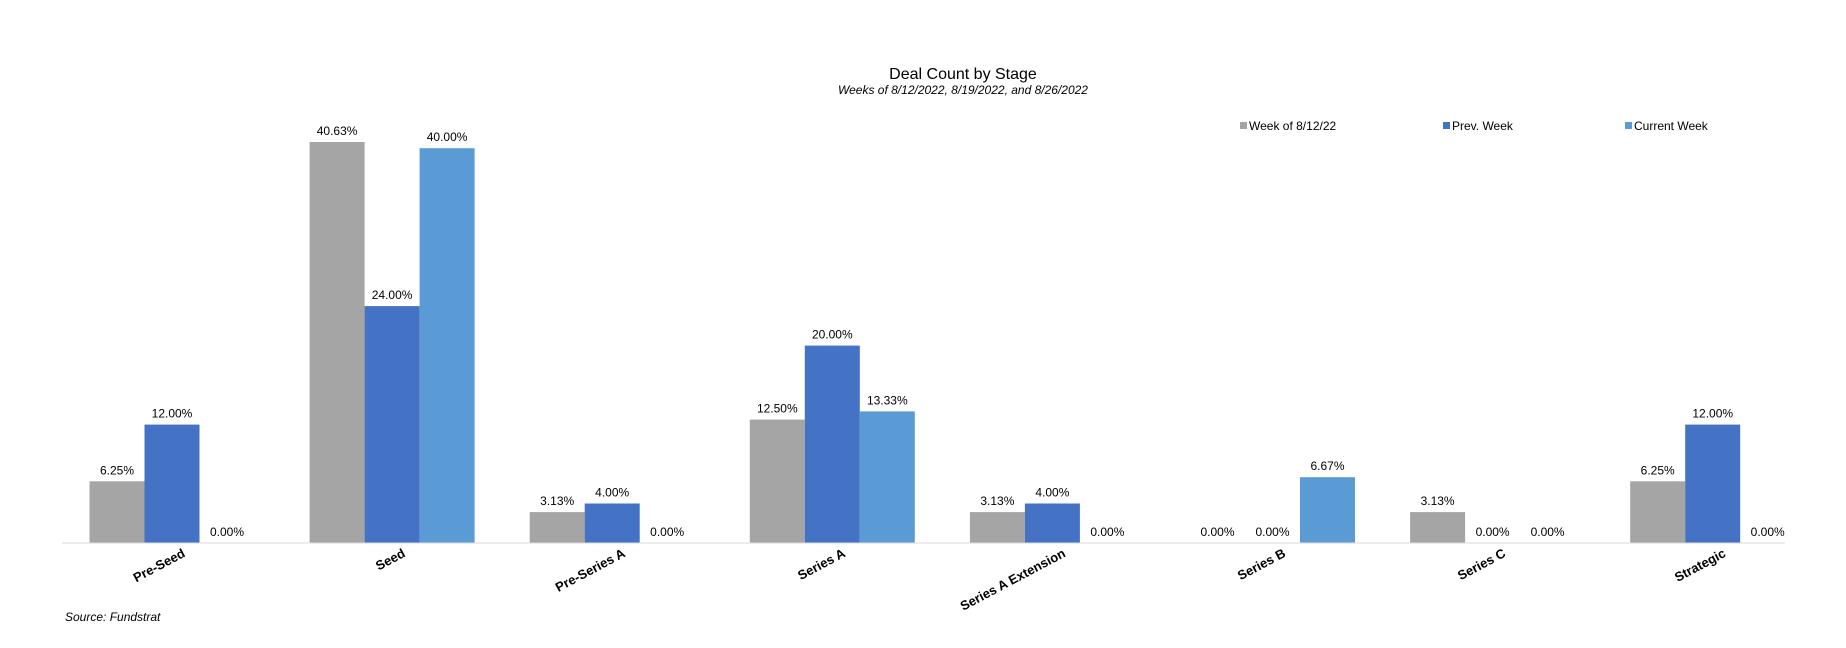  Describe the element at coordinates (390, 559) in the screenshot. I see `x-tick-seed: Seed` at that location.